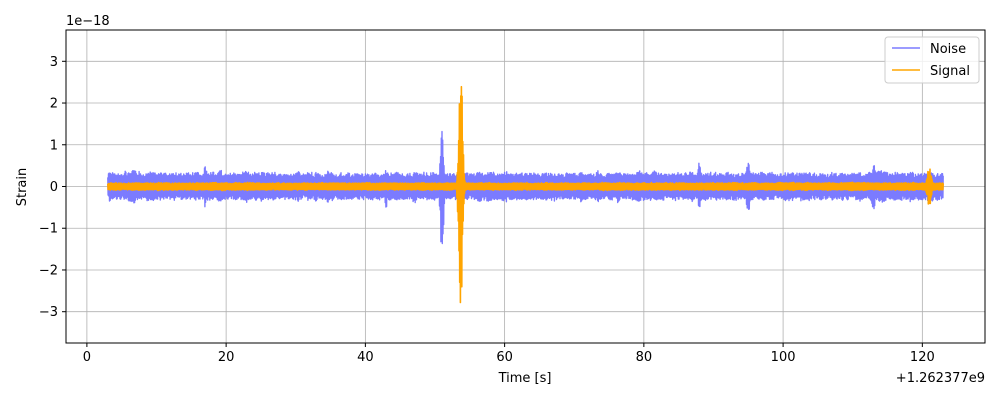 The height and width of the screenshot is (400, 1000). I want to click on x-tick-label: 40, so click(365, 357).